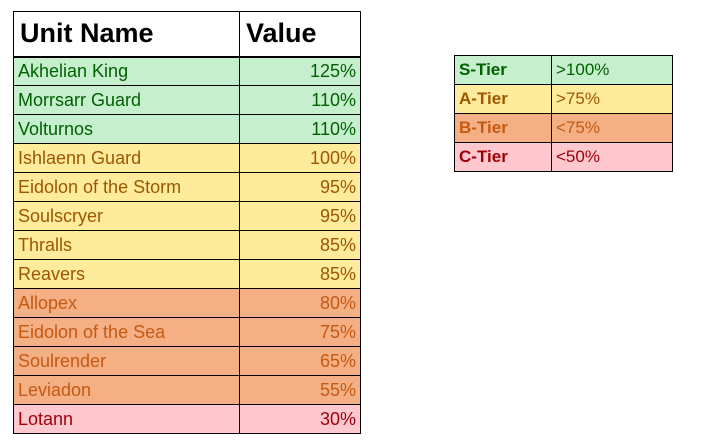 Image resolution: width=702 pixels, height=445 pixels. I want to click on unit-row: Volturnos 110%, so click(187, 129).